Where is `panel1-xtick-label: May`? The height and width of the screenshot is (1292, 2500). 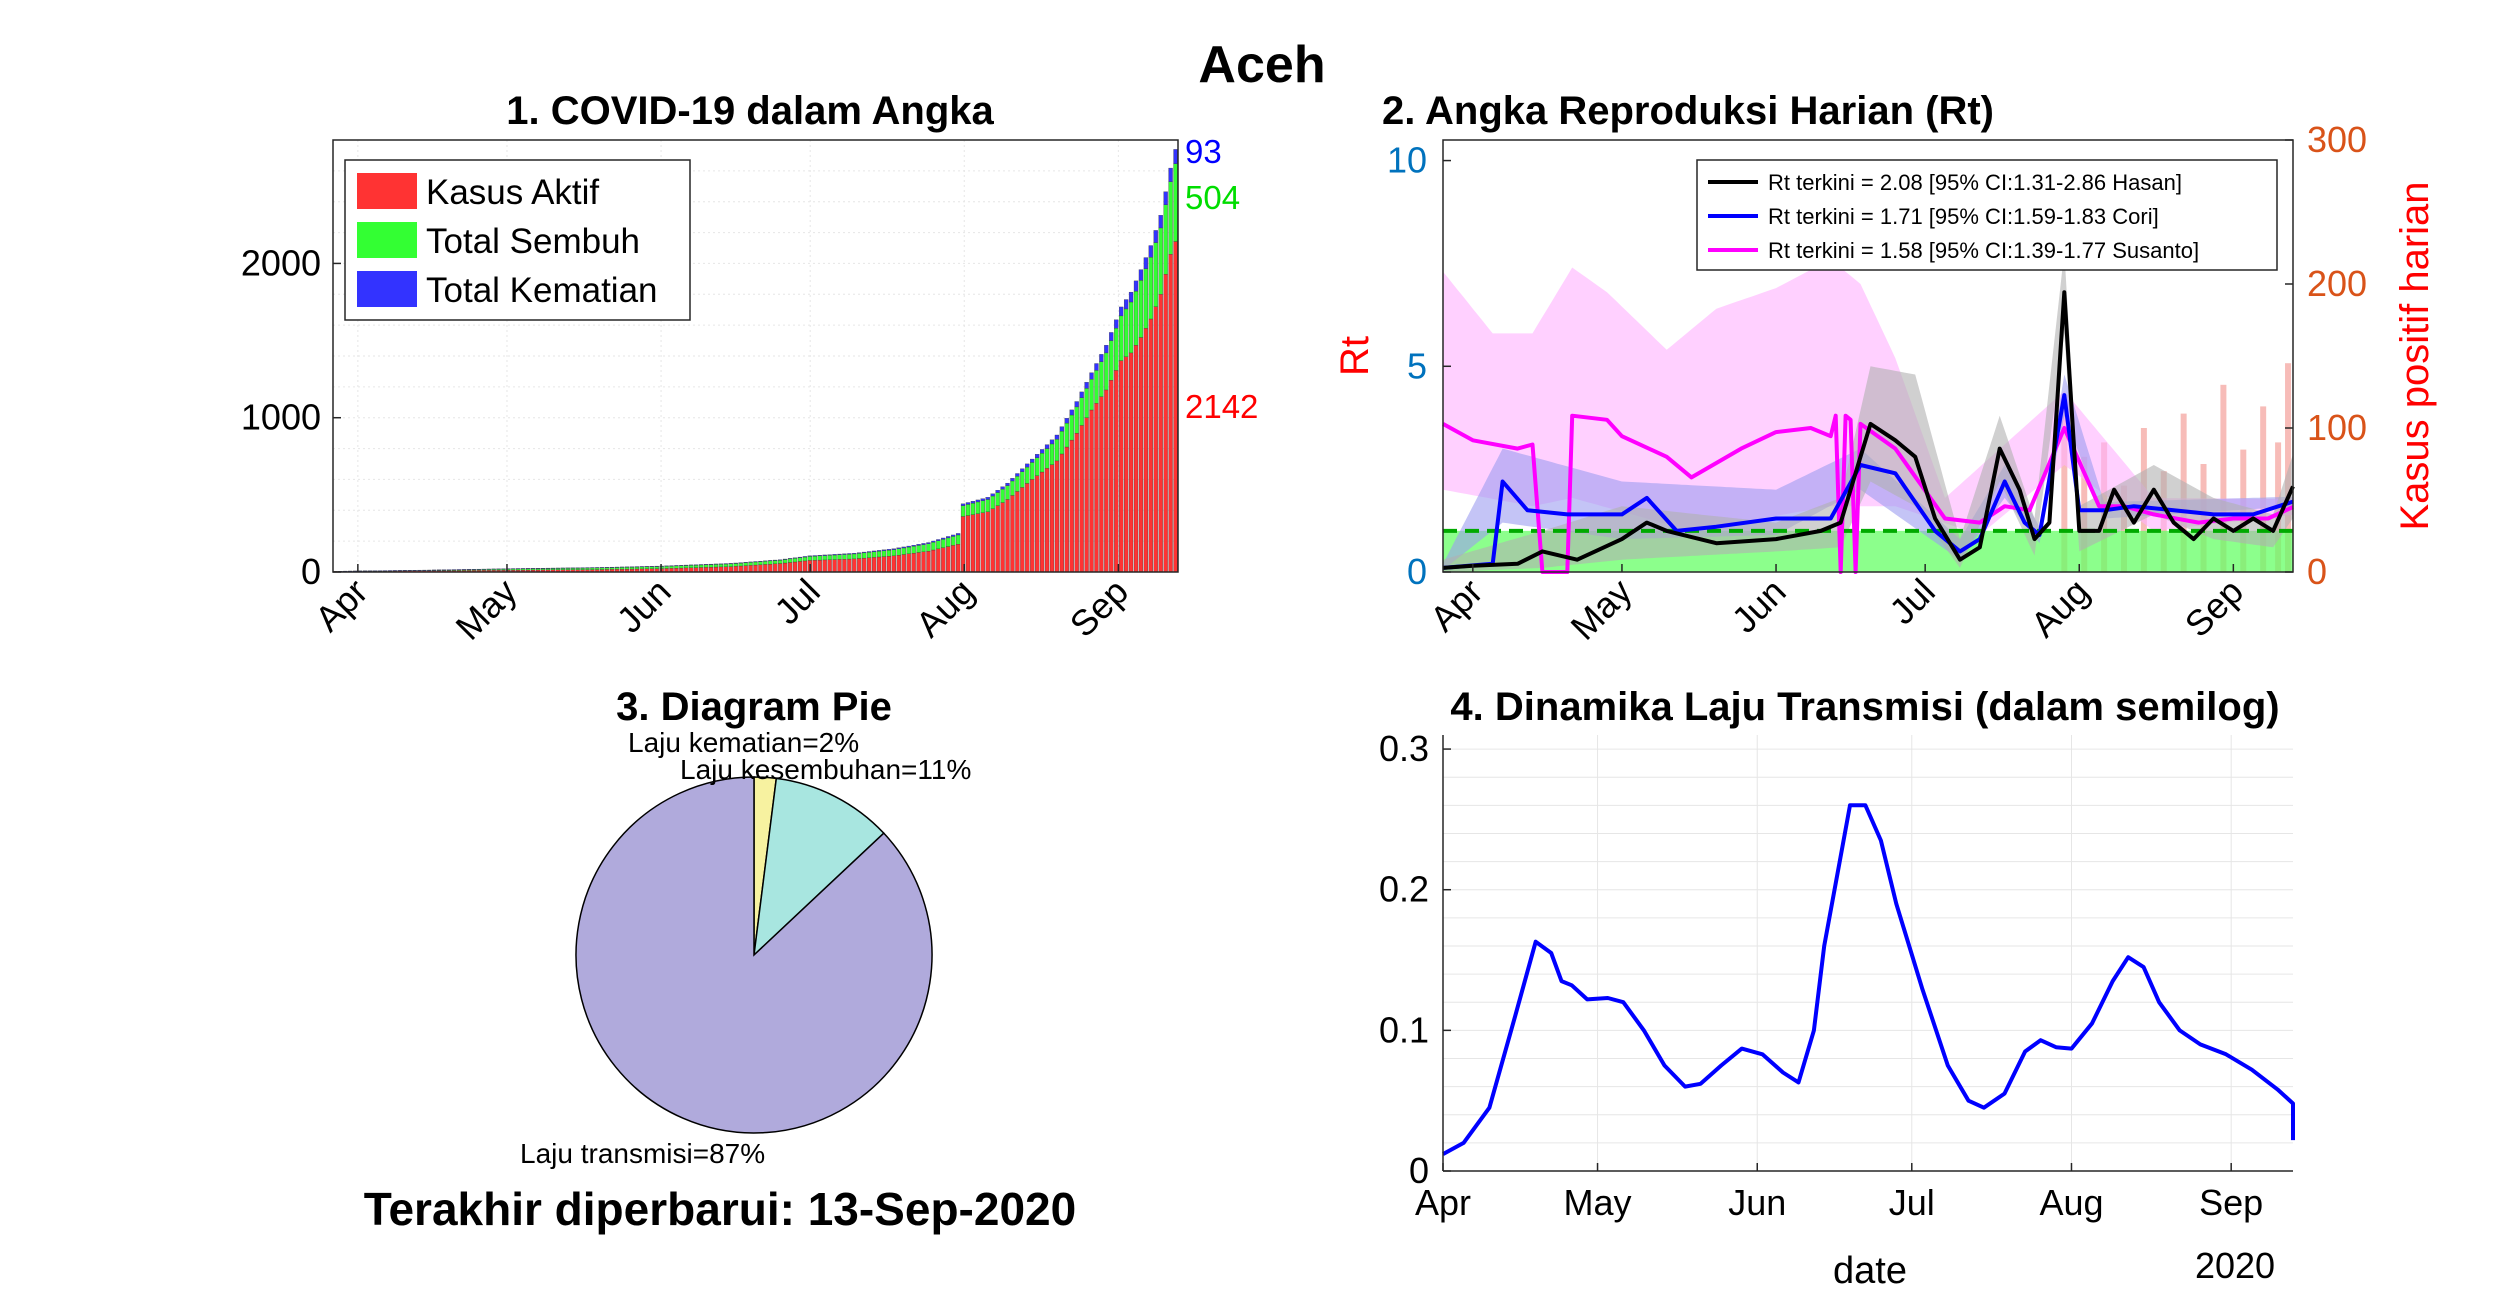
panel1-xtick-label: May is located at coordinates (486, 609).